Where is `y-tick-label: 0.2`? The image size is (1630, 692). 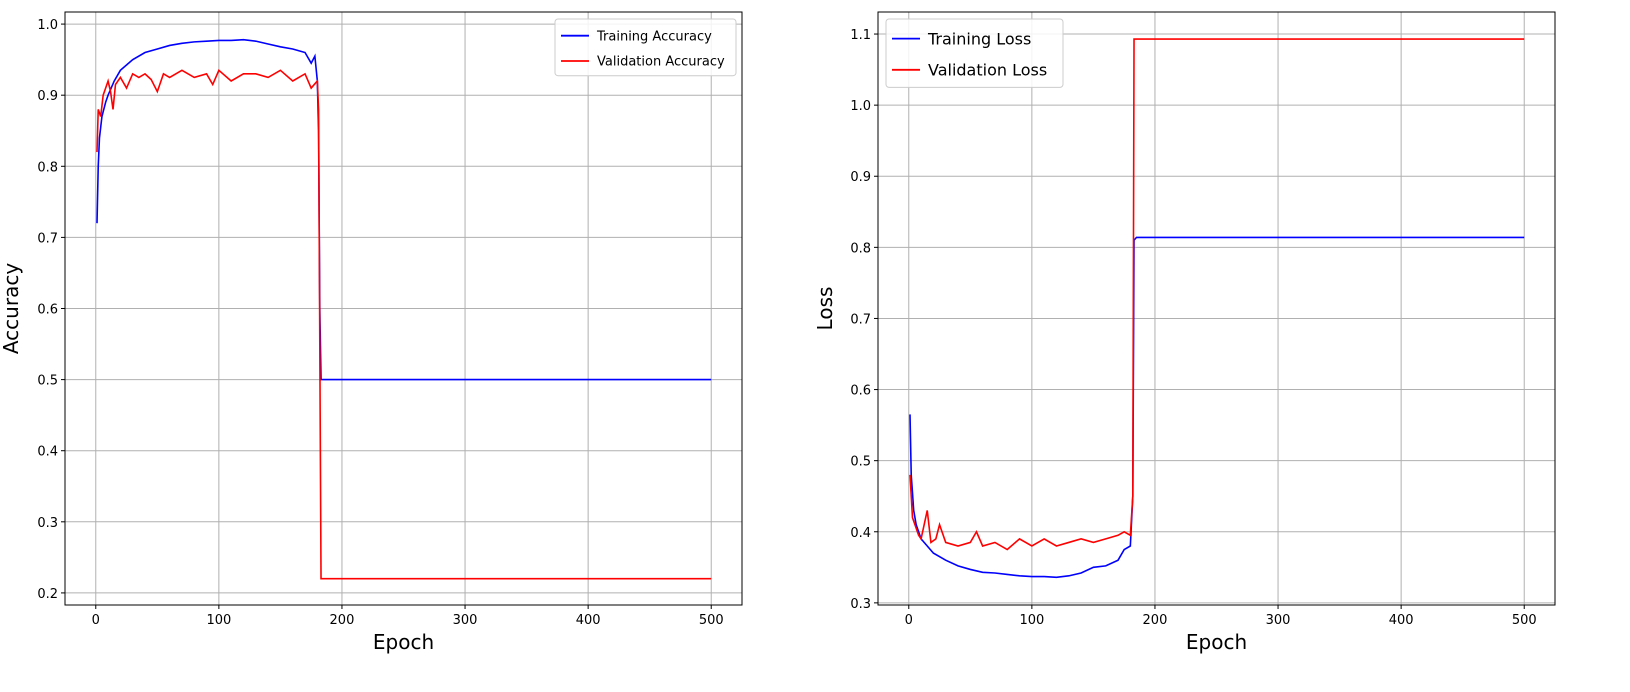
y-tick-label: 0.2 is located at coordinates (47, 594).